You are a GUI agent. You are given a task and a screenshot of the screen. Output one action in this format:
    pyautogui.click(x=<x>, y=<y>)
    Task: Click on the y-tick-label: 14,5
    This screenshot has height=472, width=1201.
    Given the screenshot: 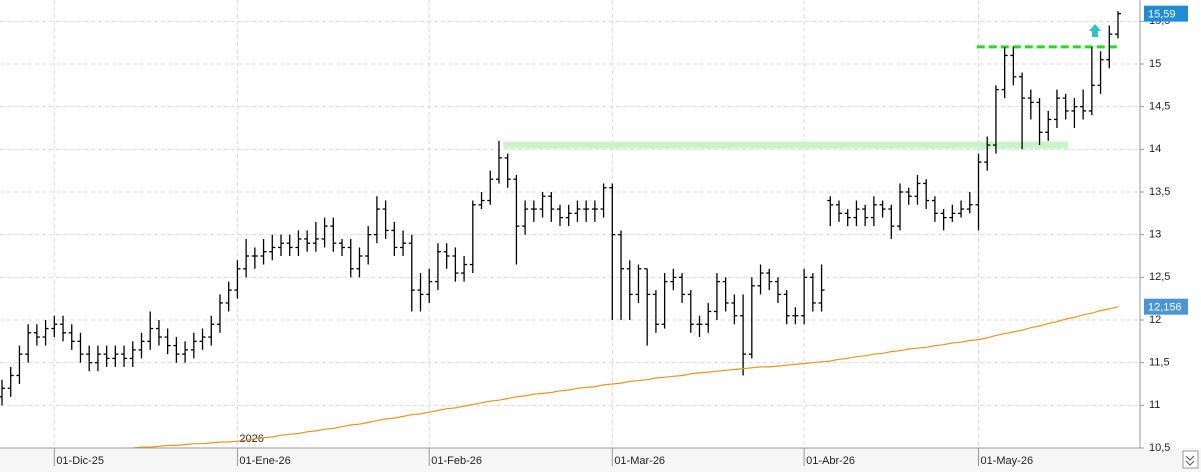 What is the action you would take?
    pyautogui.click(x=1159, y=107)
    